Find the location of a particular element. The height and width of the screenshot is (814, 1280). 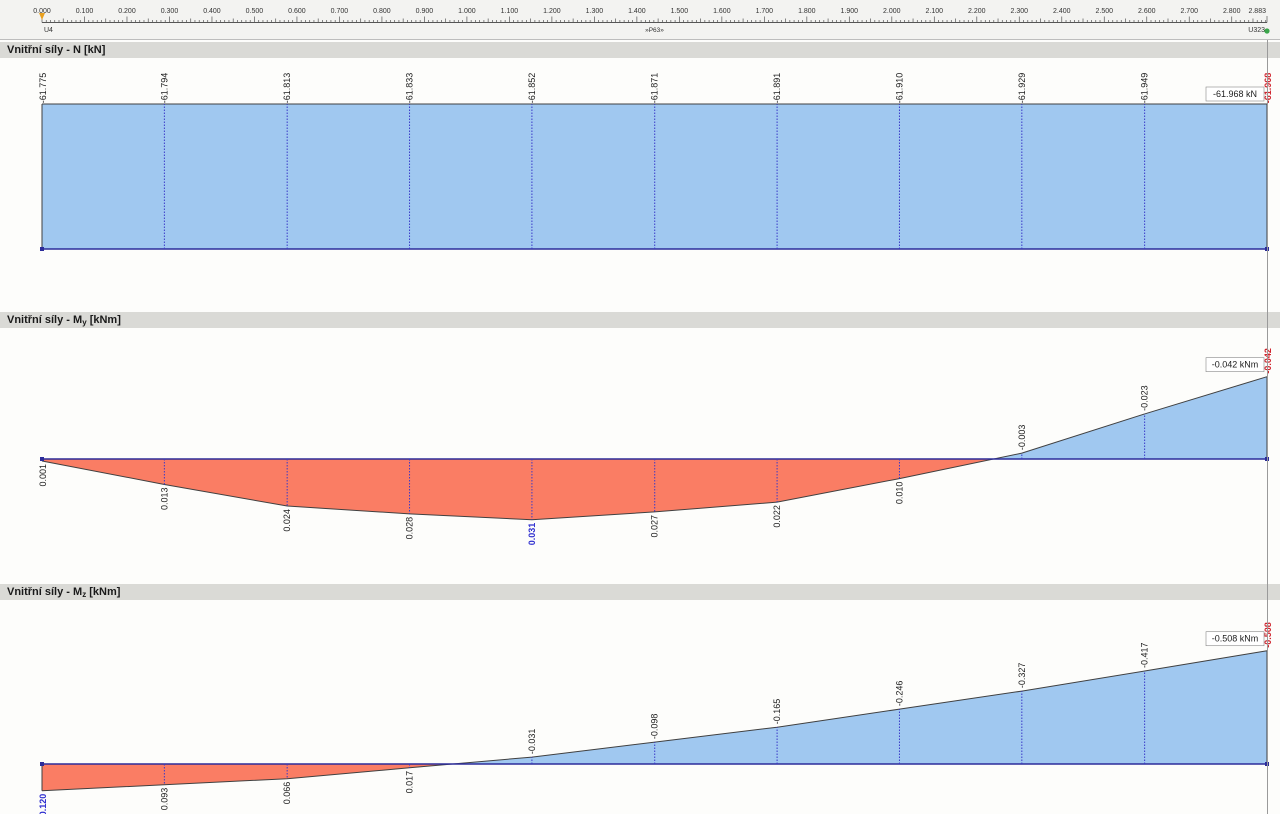

value-label: -61.813 is located at coordinates (287, 88).